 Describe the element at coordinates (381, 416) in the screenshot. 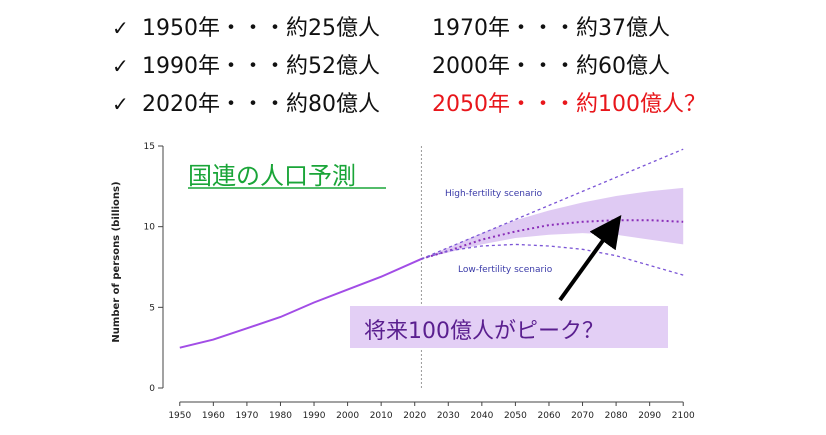

I see `x-tick-label: 2010` at that location.